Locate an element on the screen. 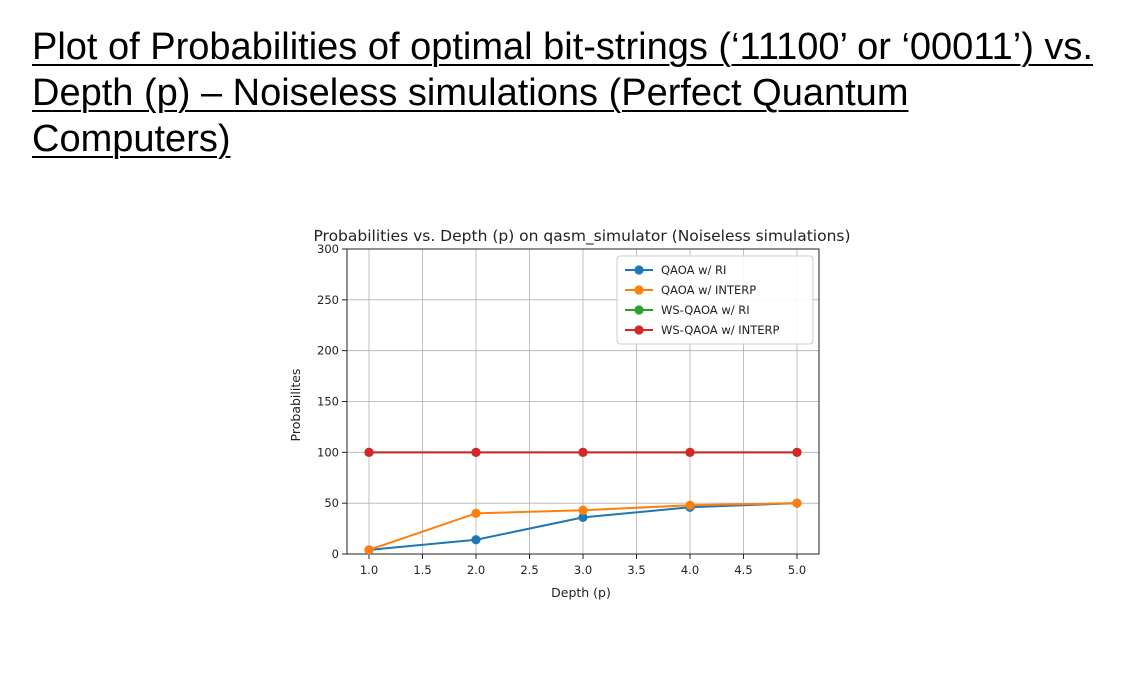  x-tick-label: 2.0 is located at coordinates (476, 570).